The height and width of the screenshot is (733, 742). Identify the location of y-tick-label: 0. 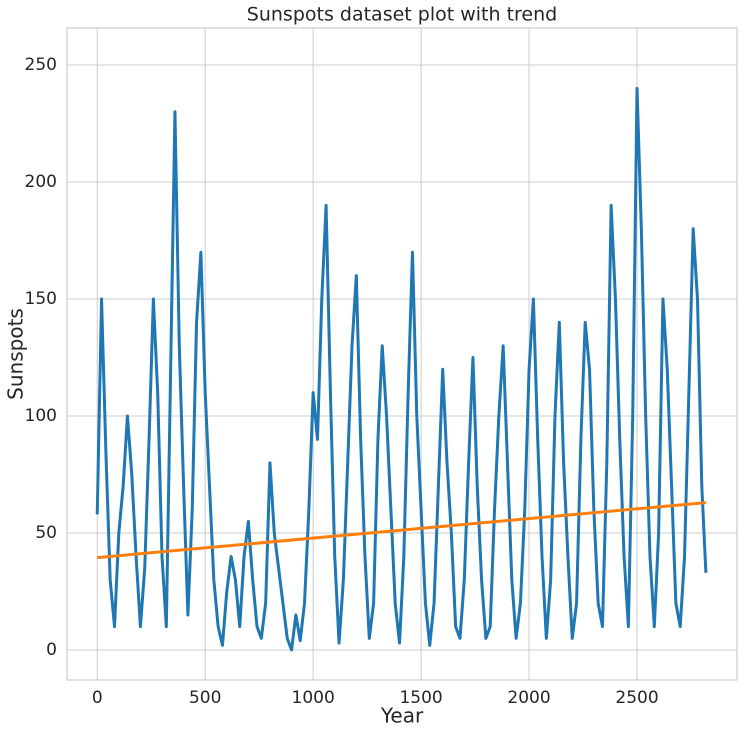
(51, 650).